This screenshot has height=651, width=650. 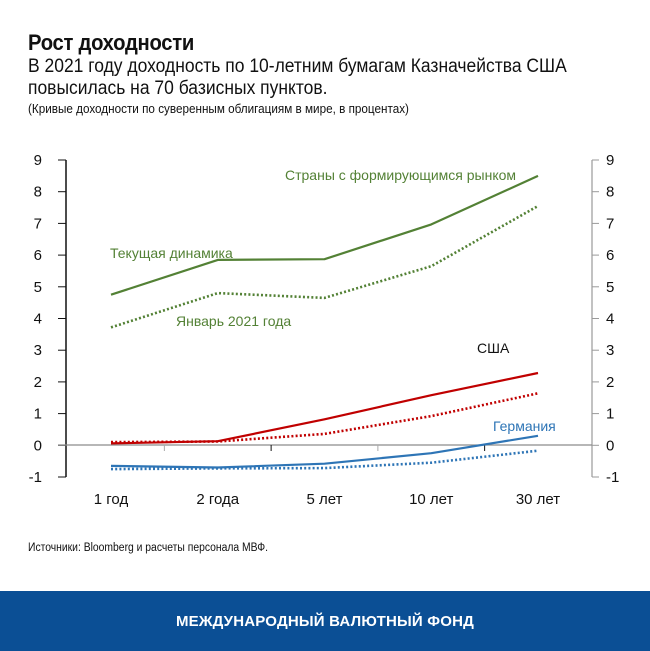 I want to click on x-tick-label: 30 лет, so click(x=538, y=499).